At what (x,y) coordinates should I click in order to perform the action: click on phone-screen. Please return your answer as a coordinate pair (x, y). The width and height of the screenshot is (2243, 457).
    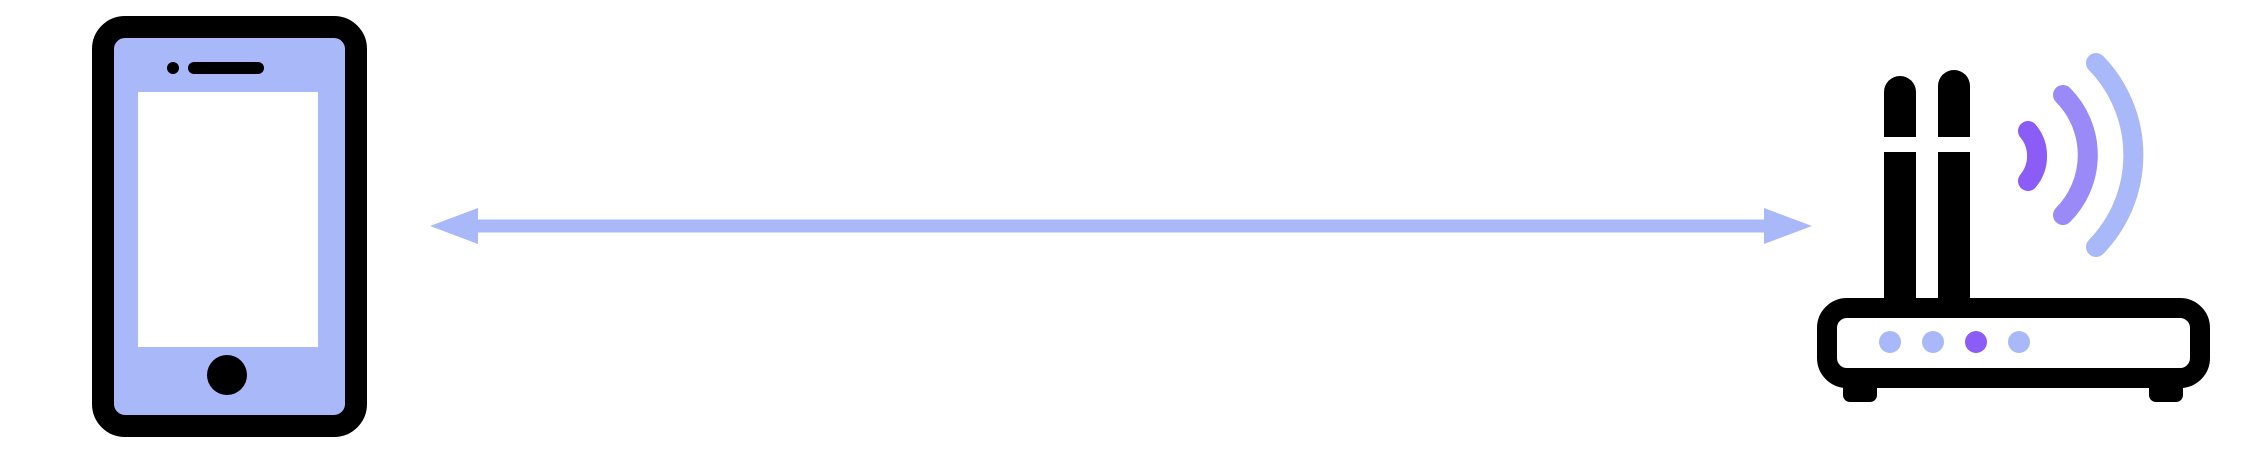
    Looking at the image, I should click on (228, 219).